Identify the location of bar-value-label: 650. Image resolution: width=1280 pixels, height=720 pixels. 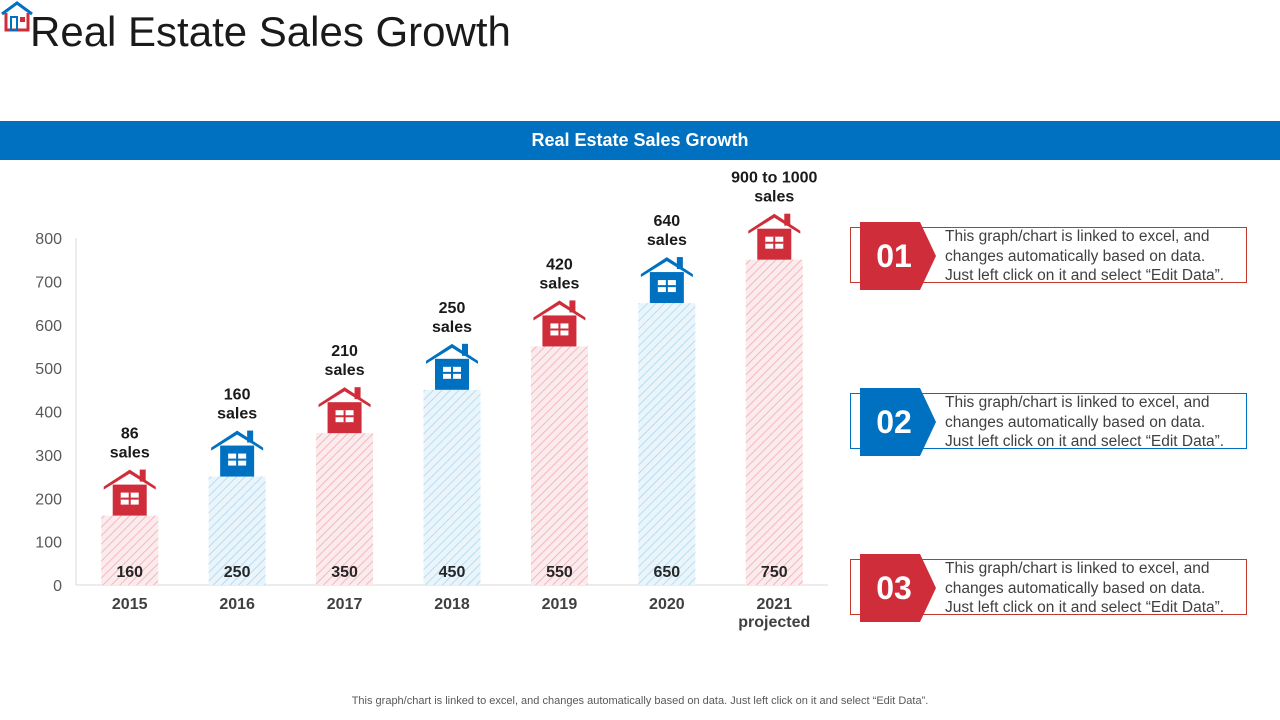
(667, 572).